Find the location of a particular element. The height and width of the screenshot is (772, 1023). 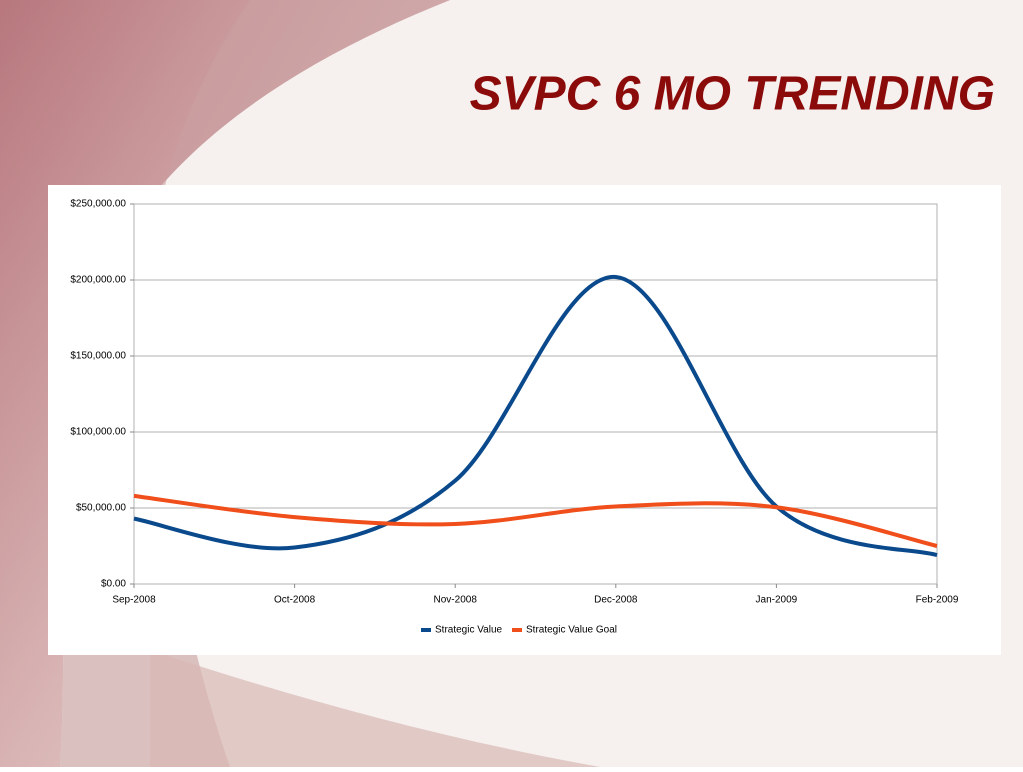

y-tick-label: $100,000.00 is located at coordinates (98, 432).